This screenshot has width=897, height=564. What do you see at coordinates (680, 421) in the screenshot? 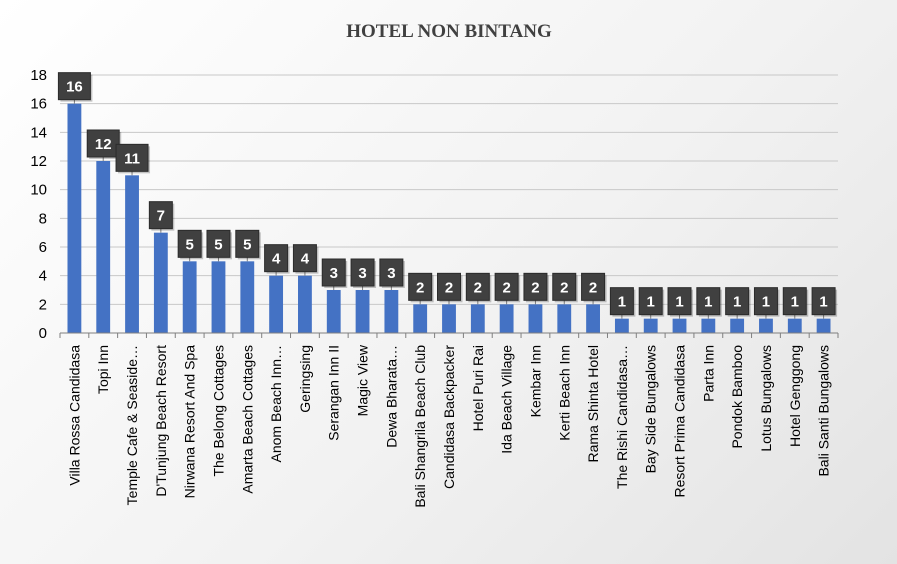
I see `x-tick-label: Resort Prima Candidasa` at bounding box center [680, 421].